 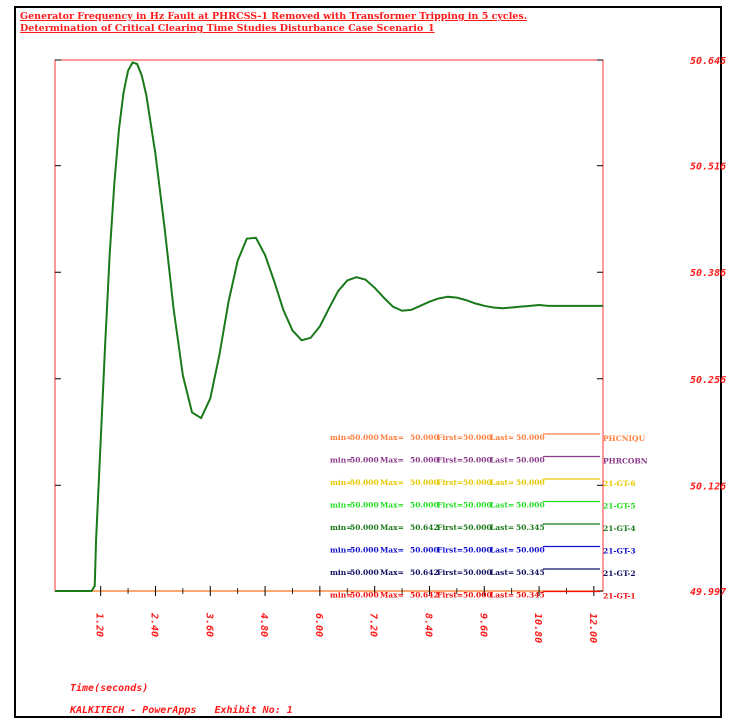 What do you see at coordinates (109, 688) in the screenshot?
I see `x-axis-label: Time(seconds)` at bounding box center [109, 688].